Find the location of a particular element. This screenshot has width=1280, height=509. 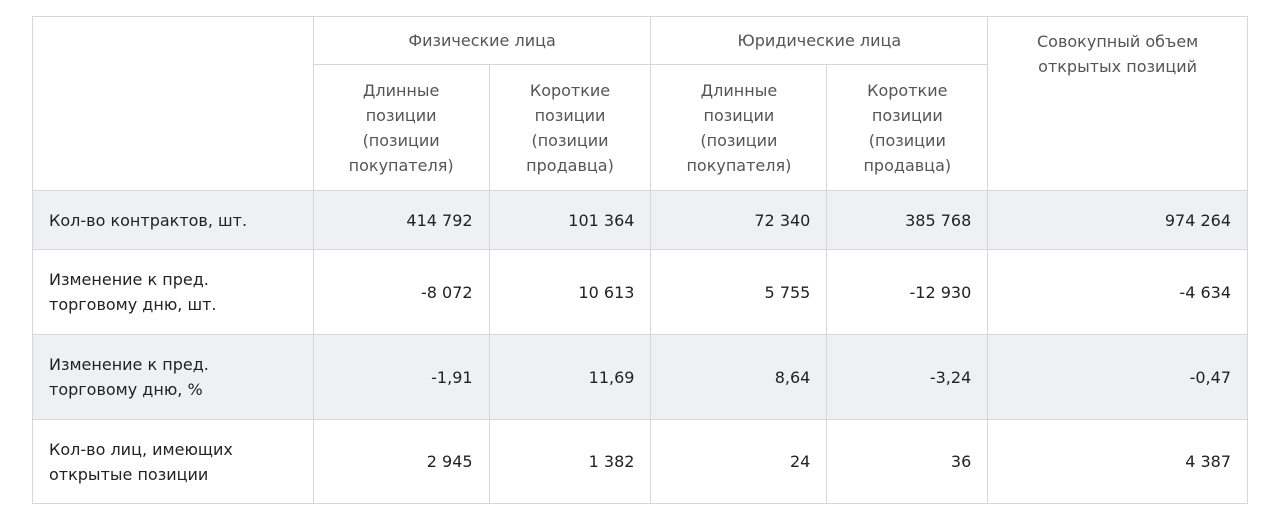

row-label-text: Кол-во лиц, имеющих открытые позиции is located at coordinates (141, 461).